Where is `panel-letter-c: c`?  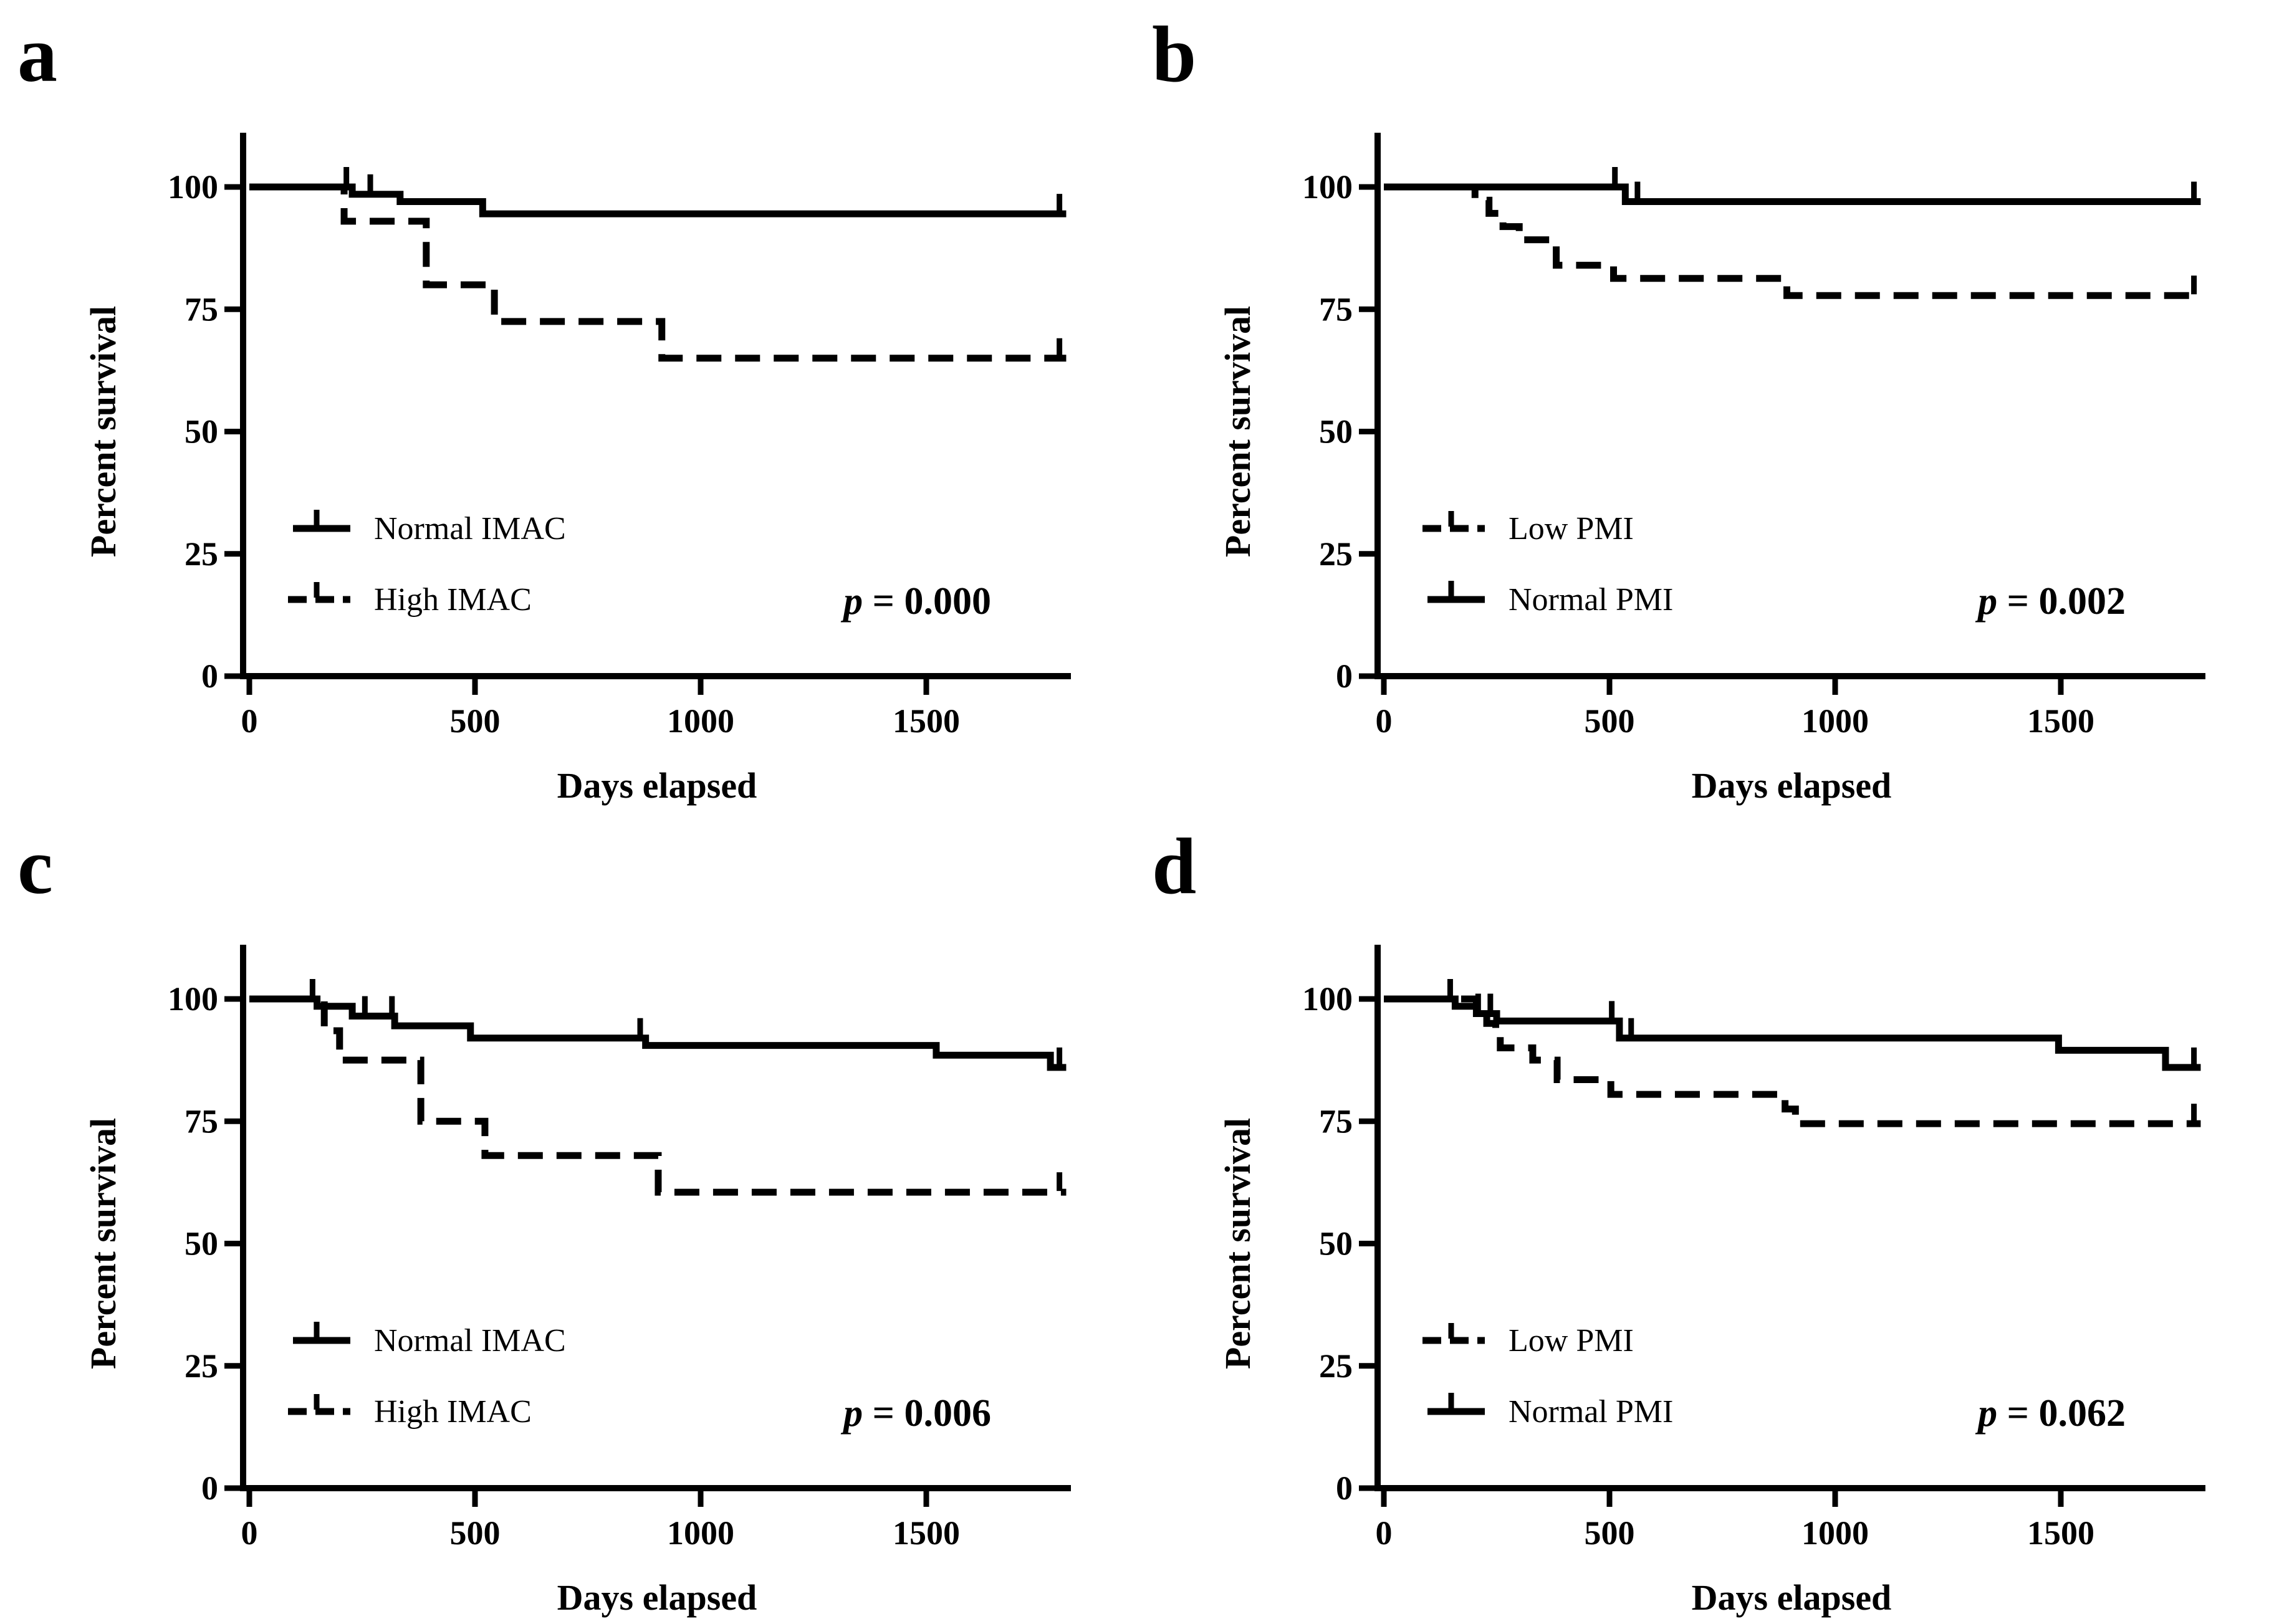
panel-letter-c: c is located at coordinates (35, 866).